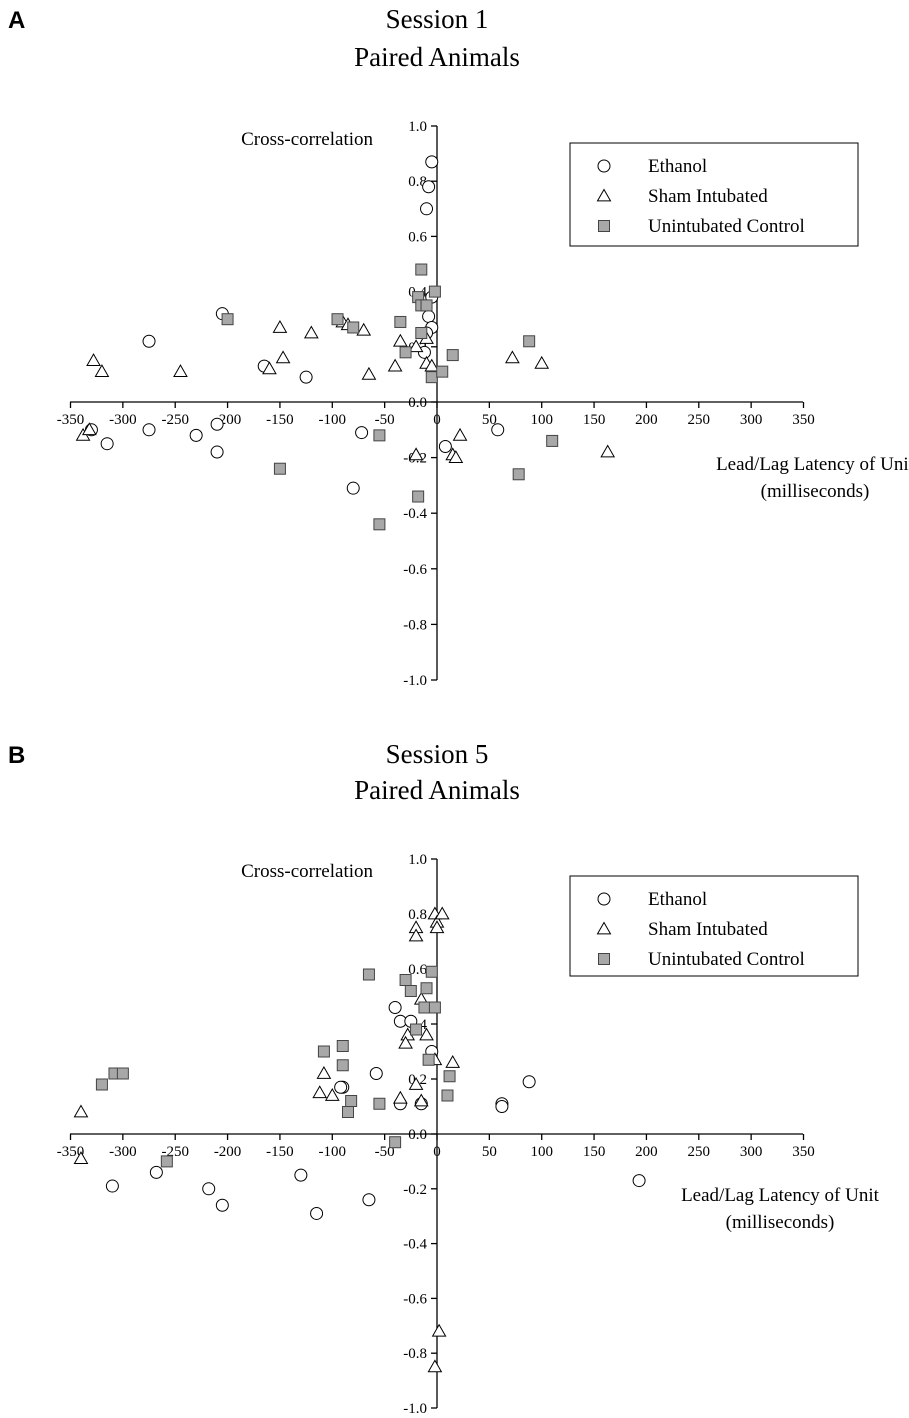 The width and height of the screenshot is (909, 1418). What do you see at coordinates (228, 1152) in the screenshot?
I see `x-tick-label: -200` at bounding box center [228, 1152].